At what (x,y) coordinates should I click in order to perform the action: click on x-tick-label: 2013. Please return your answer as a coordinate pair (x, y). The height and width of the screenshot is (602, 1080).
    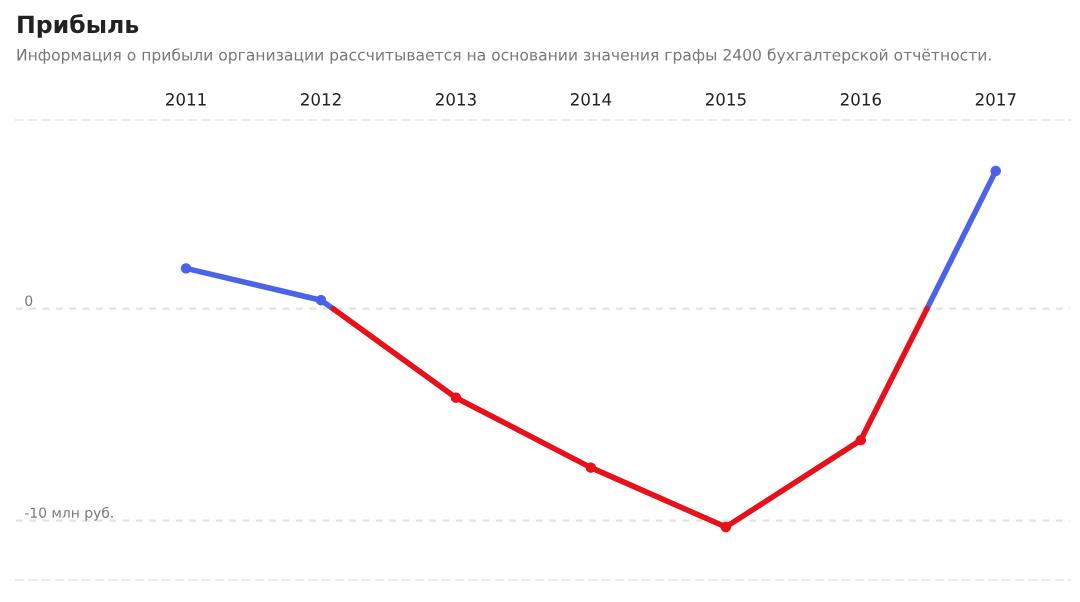
    Looking at the image, I should click on (455, 99).